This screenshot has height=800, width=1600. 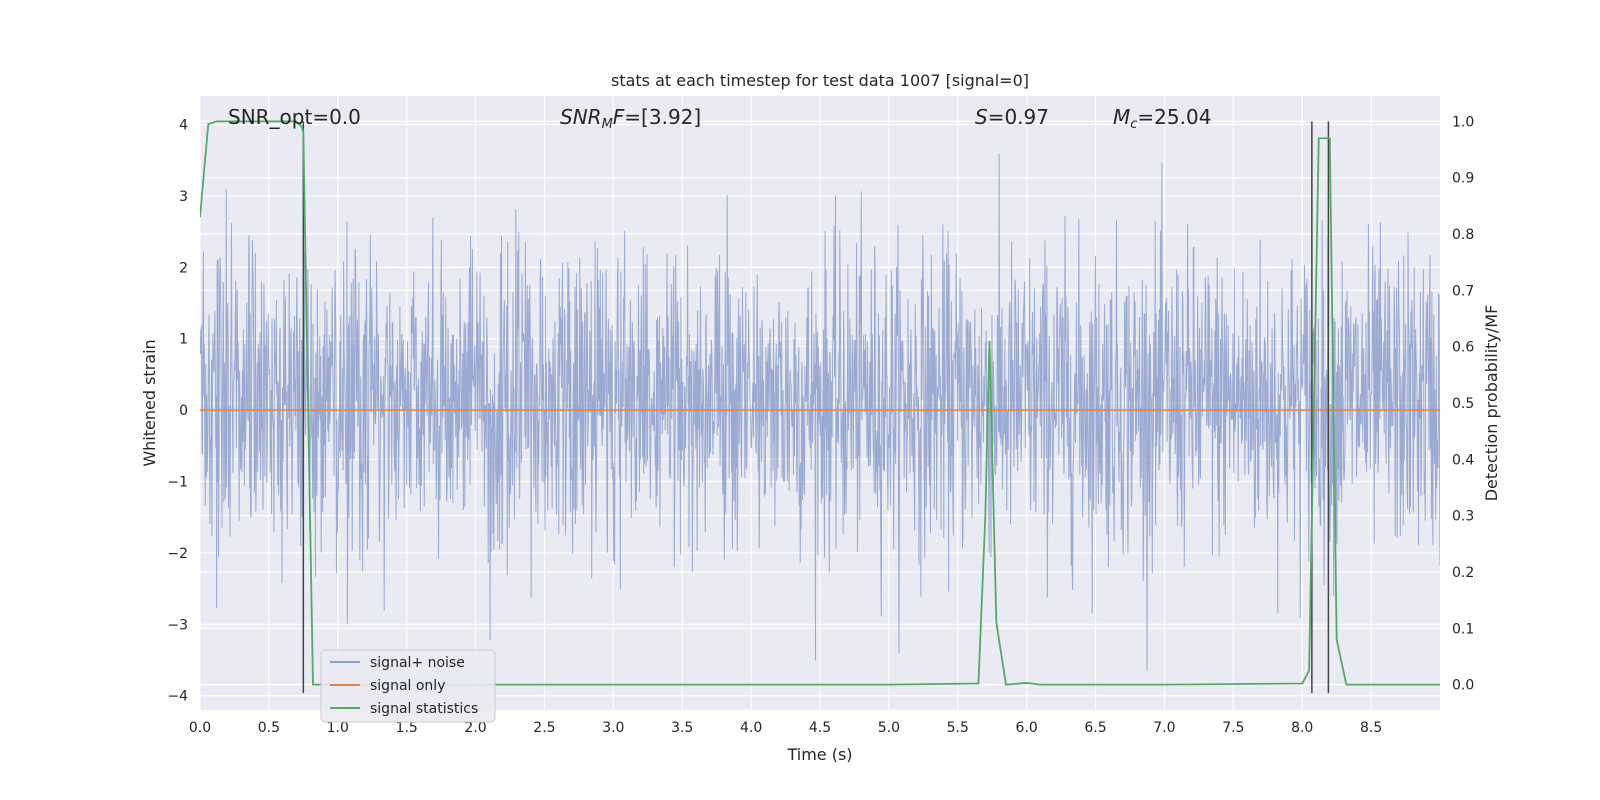 I want to click on annotation-mc: Mc=25.04, so click(x=1162, y=118).